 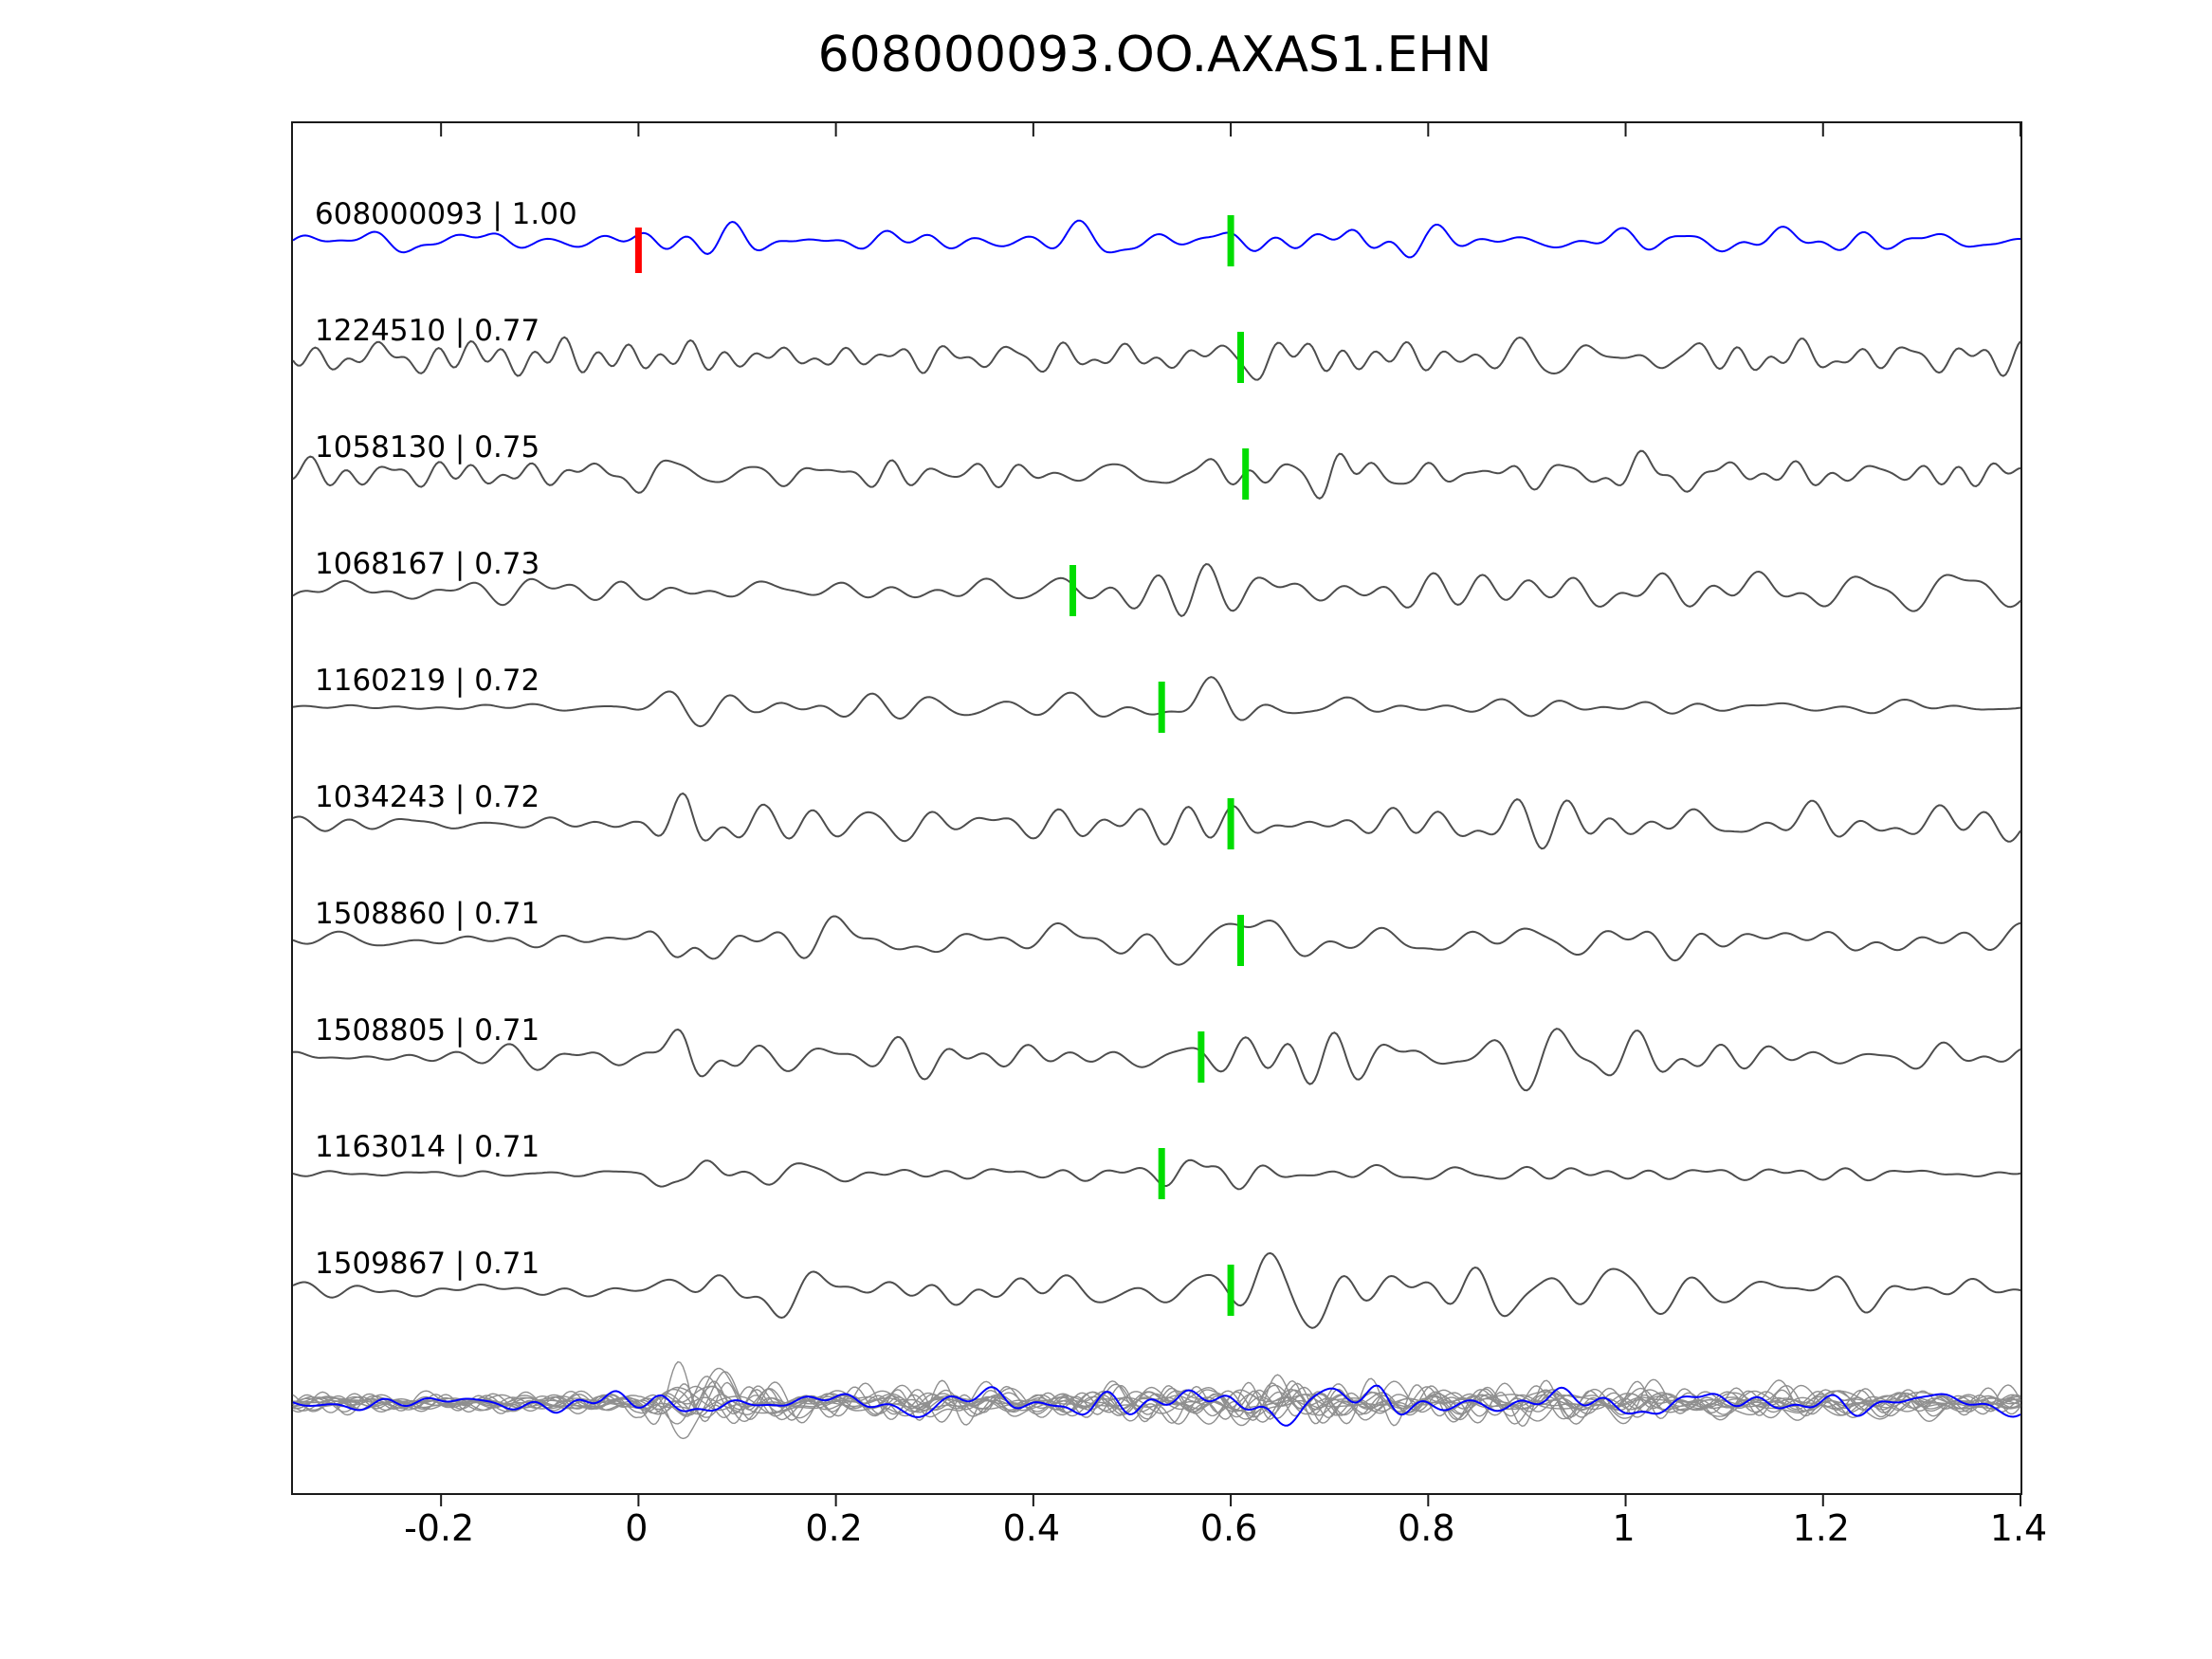 I want to click on template-trace, so click(x=1156, y=239).